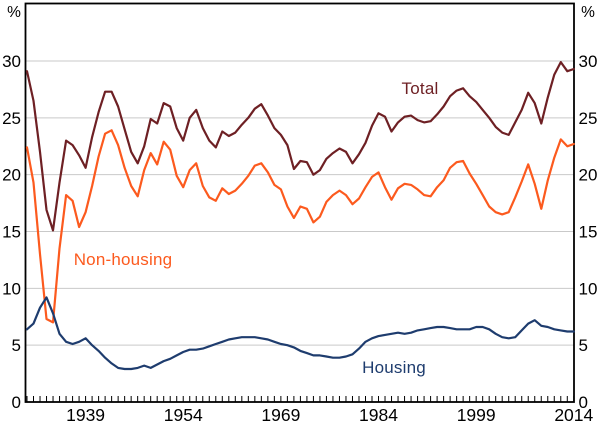  What do you see at coordinates (85, 415) in the screenshot?
I see `x-tick-label: 1939` at bounding box center [85, 415].